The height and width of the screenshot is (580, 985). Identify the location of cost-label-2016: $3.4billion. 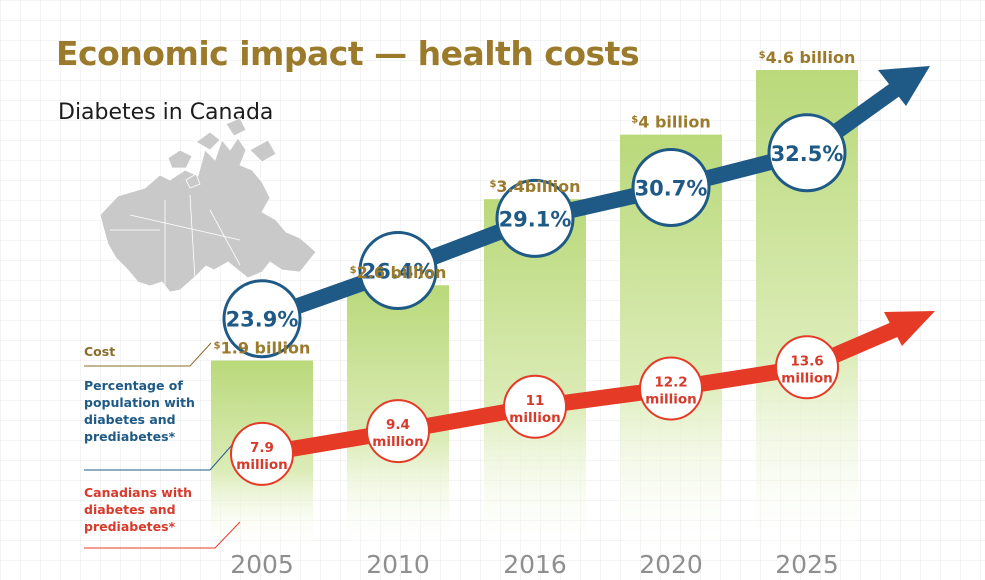
(534, 186).